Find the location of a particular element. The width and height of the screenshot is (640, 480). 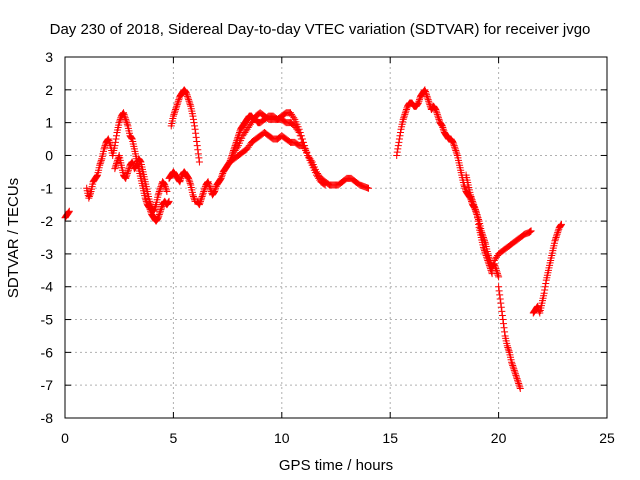

series-E is located at coordinates (185, 126).